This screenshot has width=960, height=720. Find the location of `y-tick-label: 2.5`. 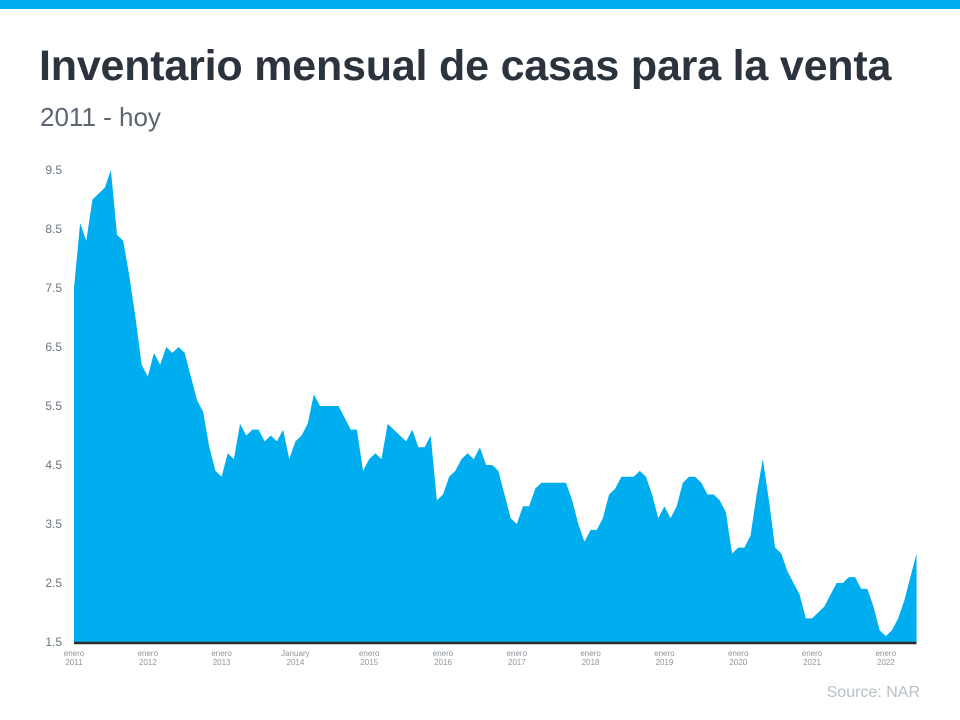

y-tick-label: 2.5 is located at coordinates (53, 583).